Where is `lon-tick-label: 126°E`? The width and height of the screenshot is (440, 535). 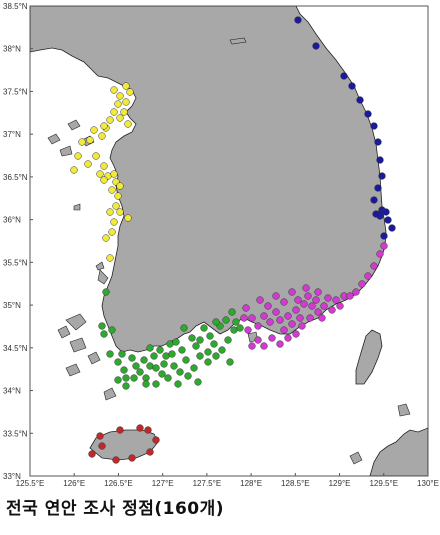
lon-tick-label: 126°E is located at coordinates (74, 483).